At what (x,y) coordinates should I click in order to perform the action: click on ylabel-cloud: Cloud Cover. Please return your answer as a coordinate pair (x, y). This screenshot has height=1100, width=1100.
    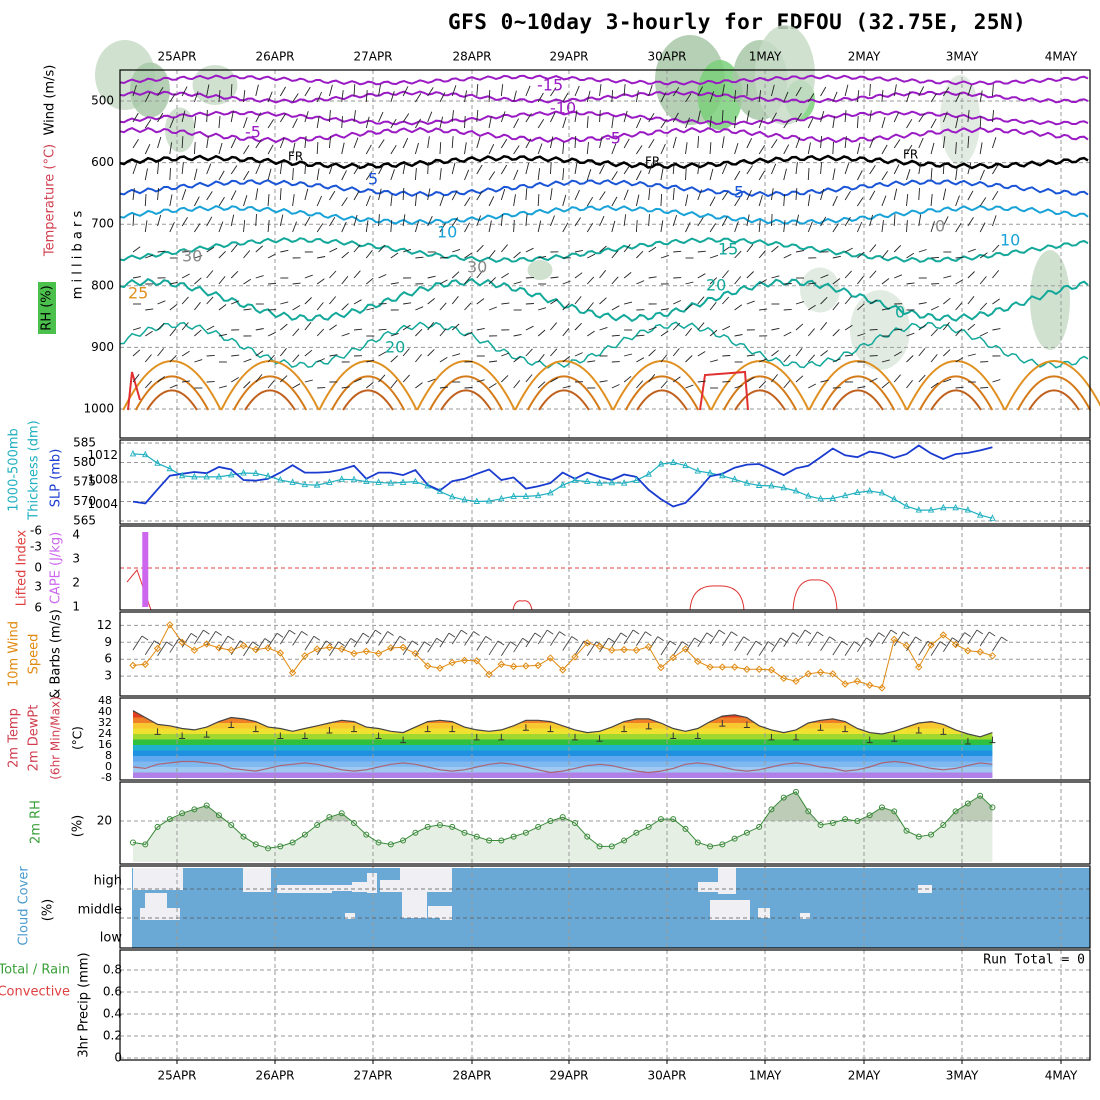
    Looking at the image, I should click on (24, 906).